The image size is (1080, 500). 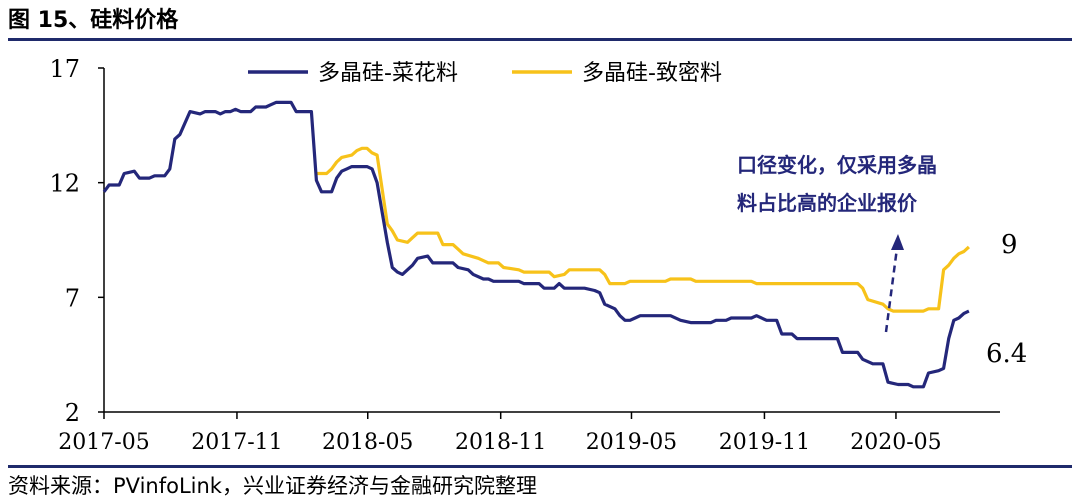 I want to click on x-tick-label: 2019-11, so click(x=764, y=442).